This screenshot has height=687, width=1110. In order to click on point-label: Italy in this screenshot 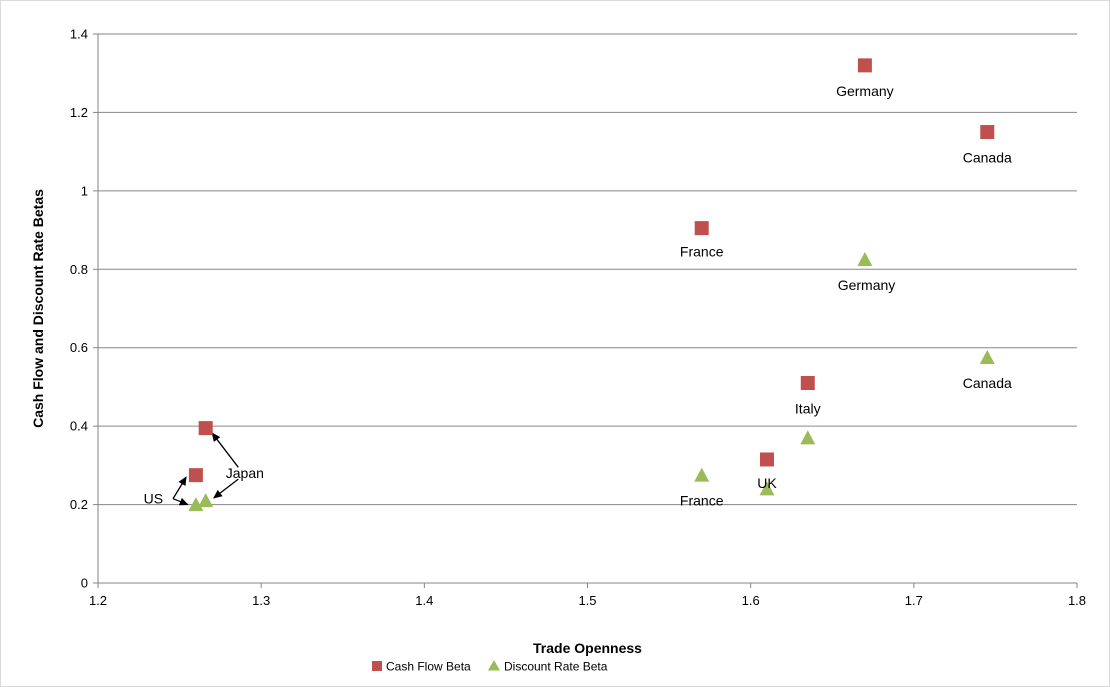, I will do `click(808, 408)`.